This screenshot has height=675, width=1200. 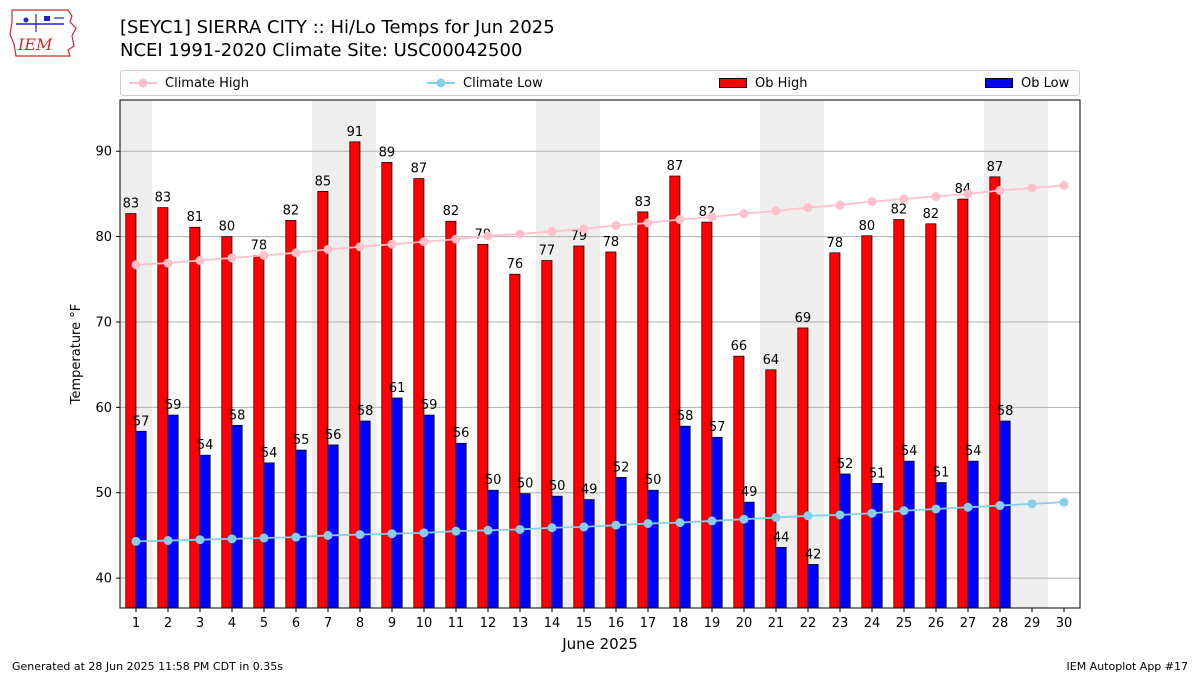 What do you see at coordinates (1064, 623) in the screenshot?
I see `x-tick-label: 30` at bounding box center [1064, 623].